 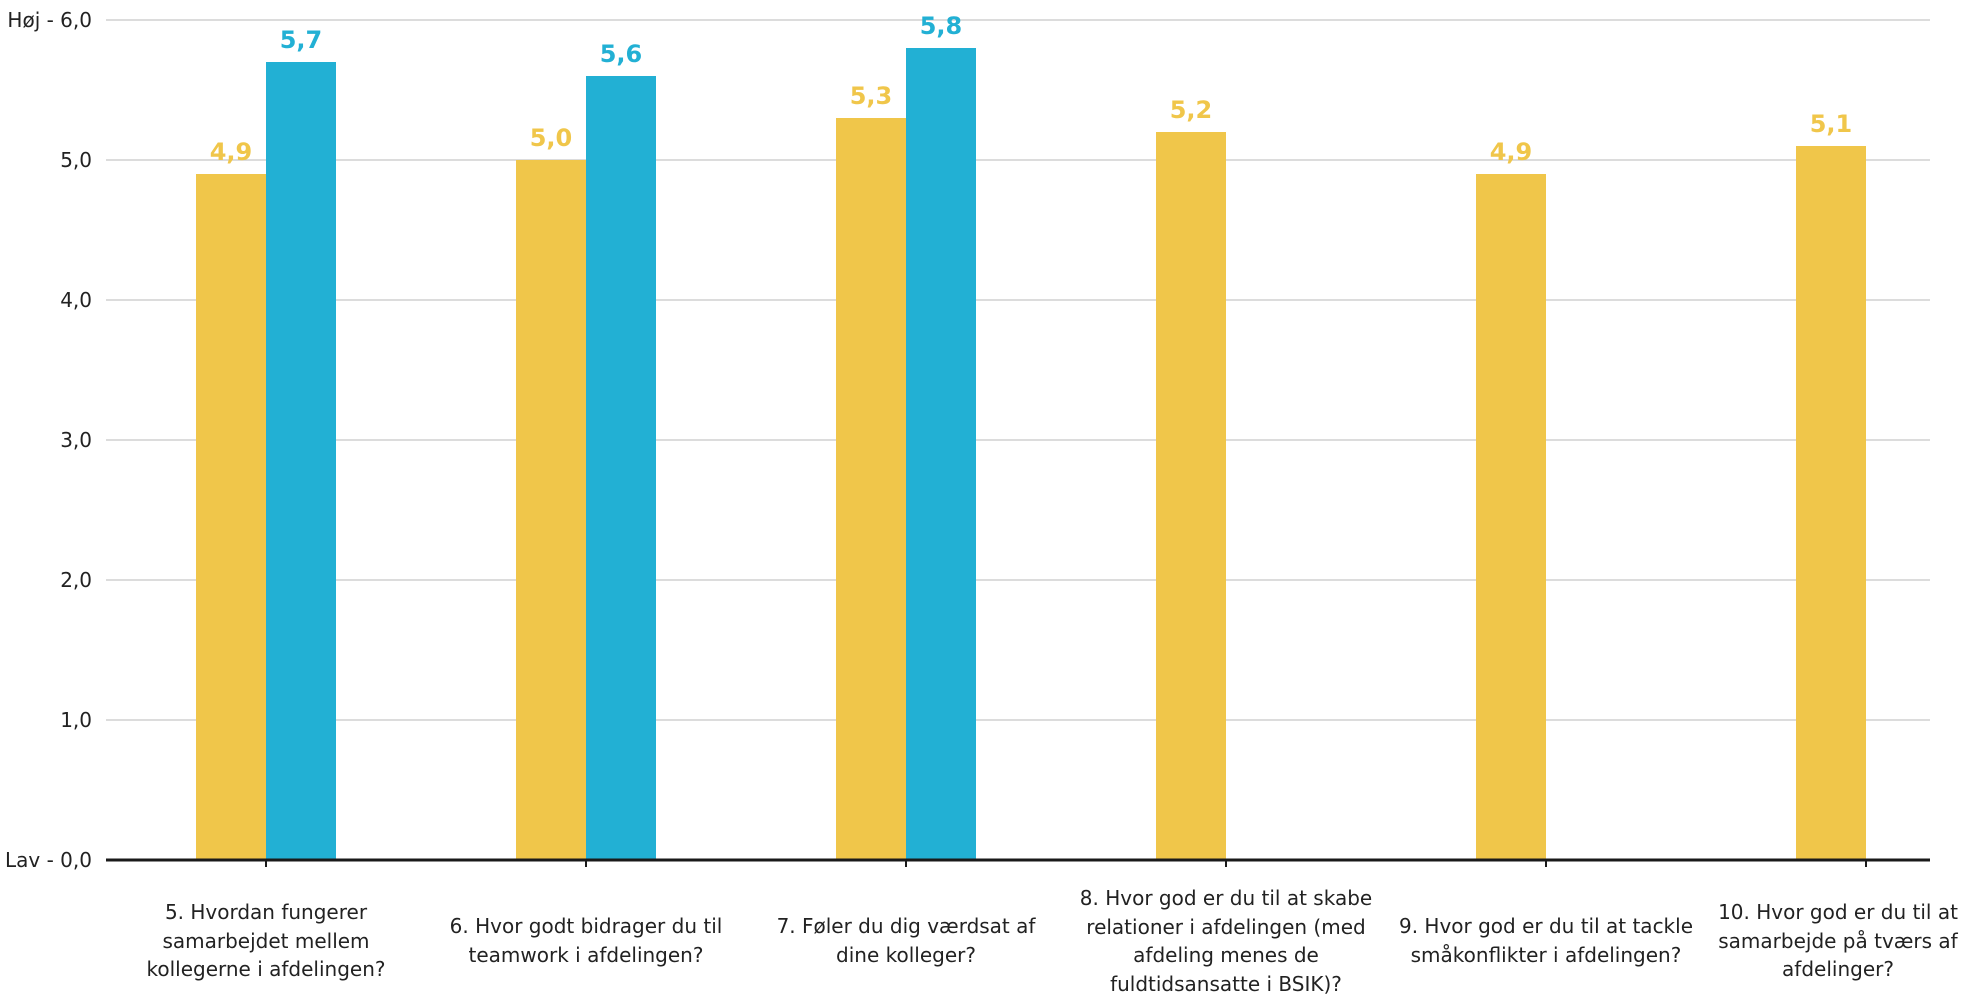 What do you see at coordinates (76, 440) in the screenshot?
I see `y-tick-label: 3,0` at bounding box center [76, 440].